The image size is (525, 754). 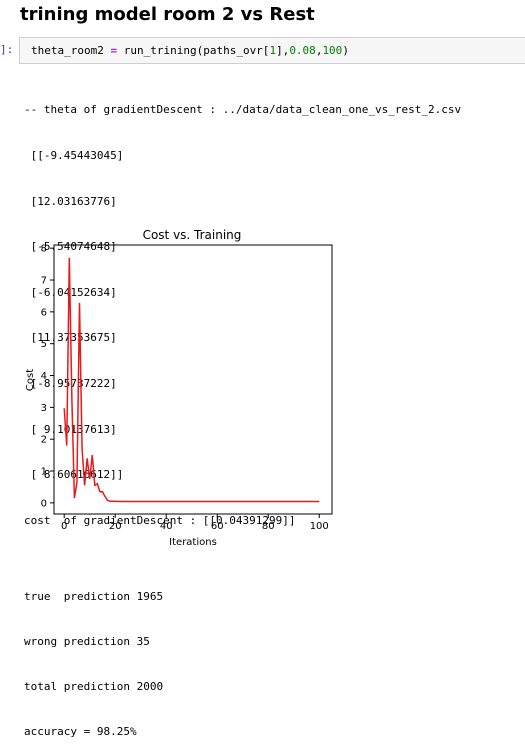 What do you see at coordinates (345, 50) in the screenshot?
I see `code-close: )` at bounding box center [345, 50].